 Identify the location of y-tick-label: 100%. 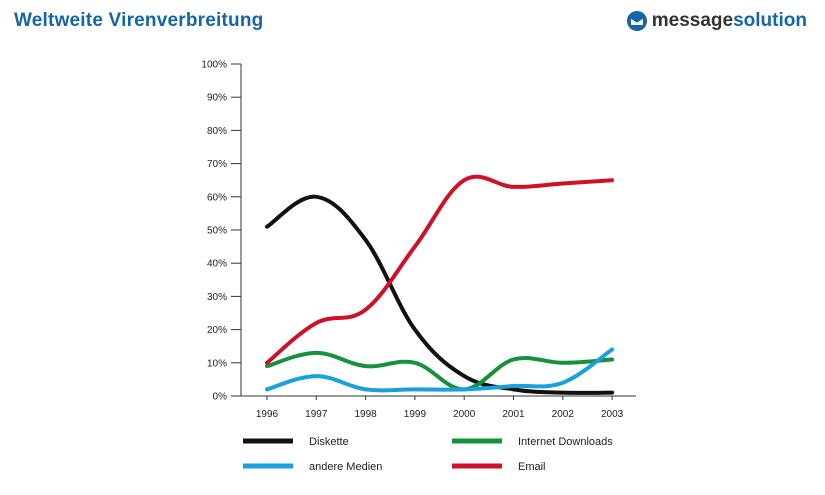
(214, 65).